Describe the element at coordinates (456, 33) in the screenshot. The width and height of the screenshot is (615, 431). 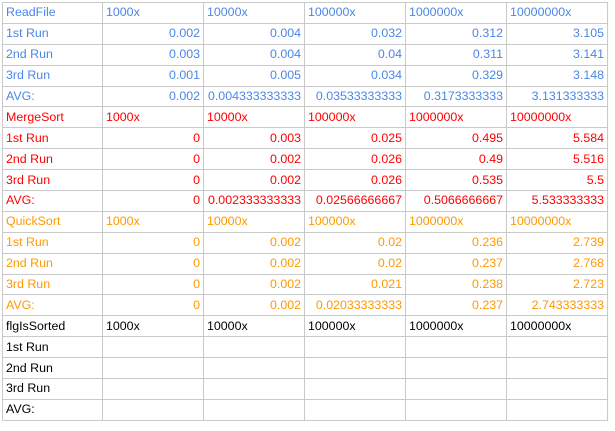
I see `value-cell: 0.312` at that location.